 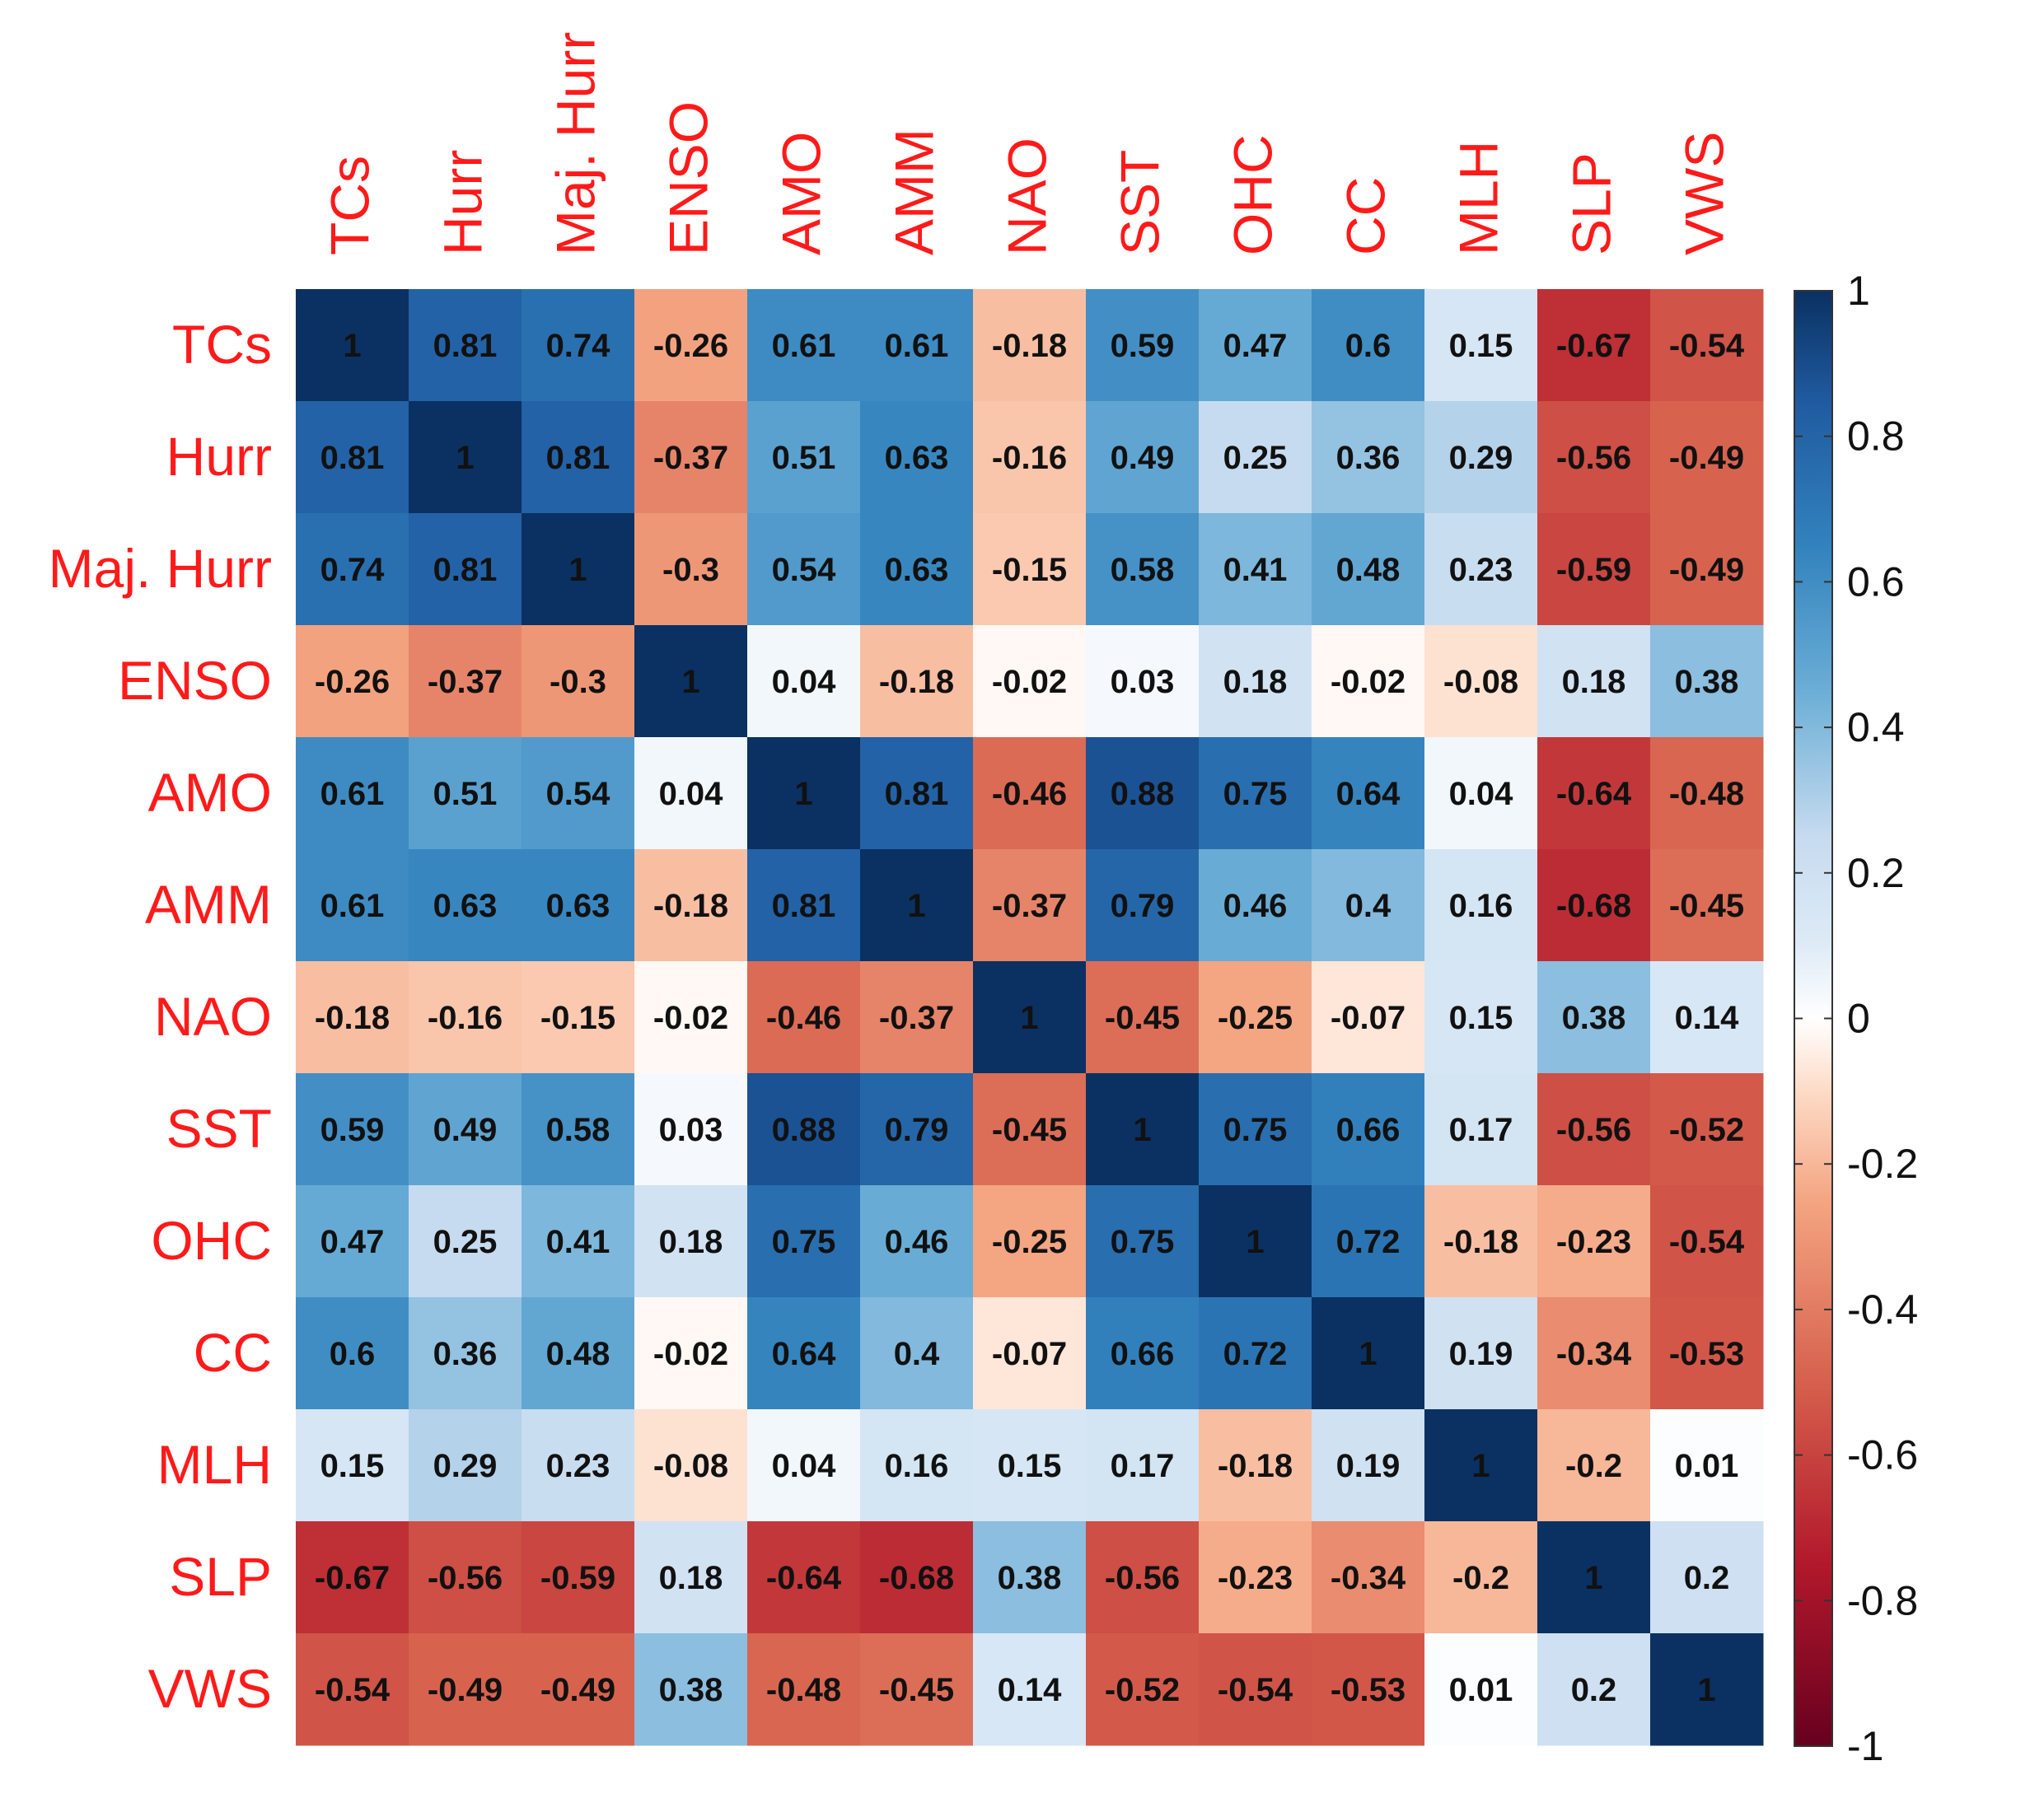 What do you see at coordinates (1029, 1354) in the screenshot?
I see `cell-value-label: -0.07` at bounding box center [1029, 1354].